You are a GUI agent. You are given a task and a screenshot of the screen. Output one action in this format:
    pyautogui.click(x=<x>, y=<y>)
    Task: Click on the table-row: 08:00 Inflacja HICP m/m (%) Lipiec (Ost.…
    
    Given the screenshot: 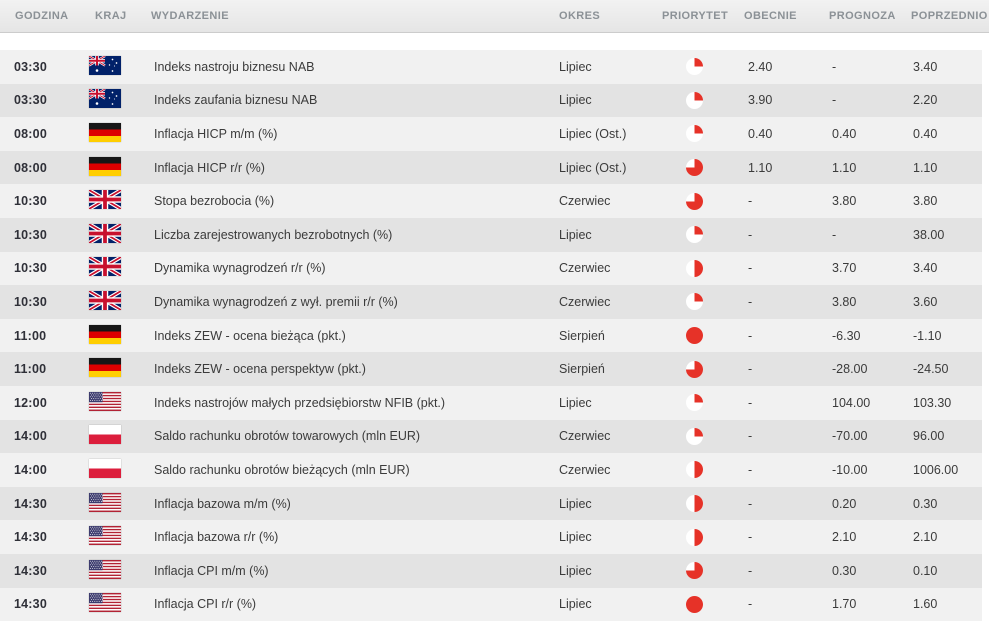 What is the action you would take?
    pyautogui.click(x=491, y=134)
    